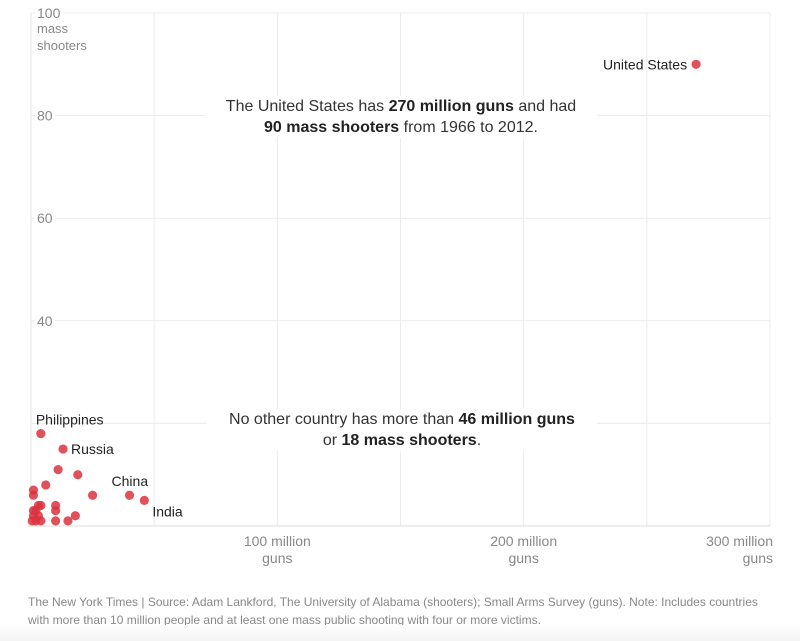  What do you see at coordinates (400, 633) in the screenshot?
I see `footer-band` at bounding box center [400, 633].